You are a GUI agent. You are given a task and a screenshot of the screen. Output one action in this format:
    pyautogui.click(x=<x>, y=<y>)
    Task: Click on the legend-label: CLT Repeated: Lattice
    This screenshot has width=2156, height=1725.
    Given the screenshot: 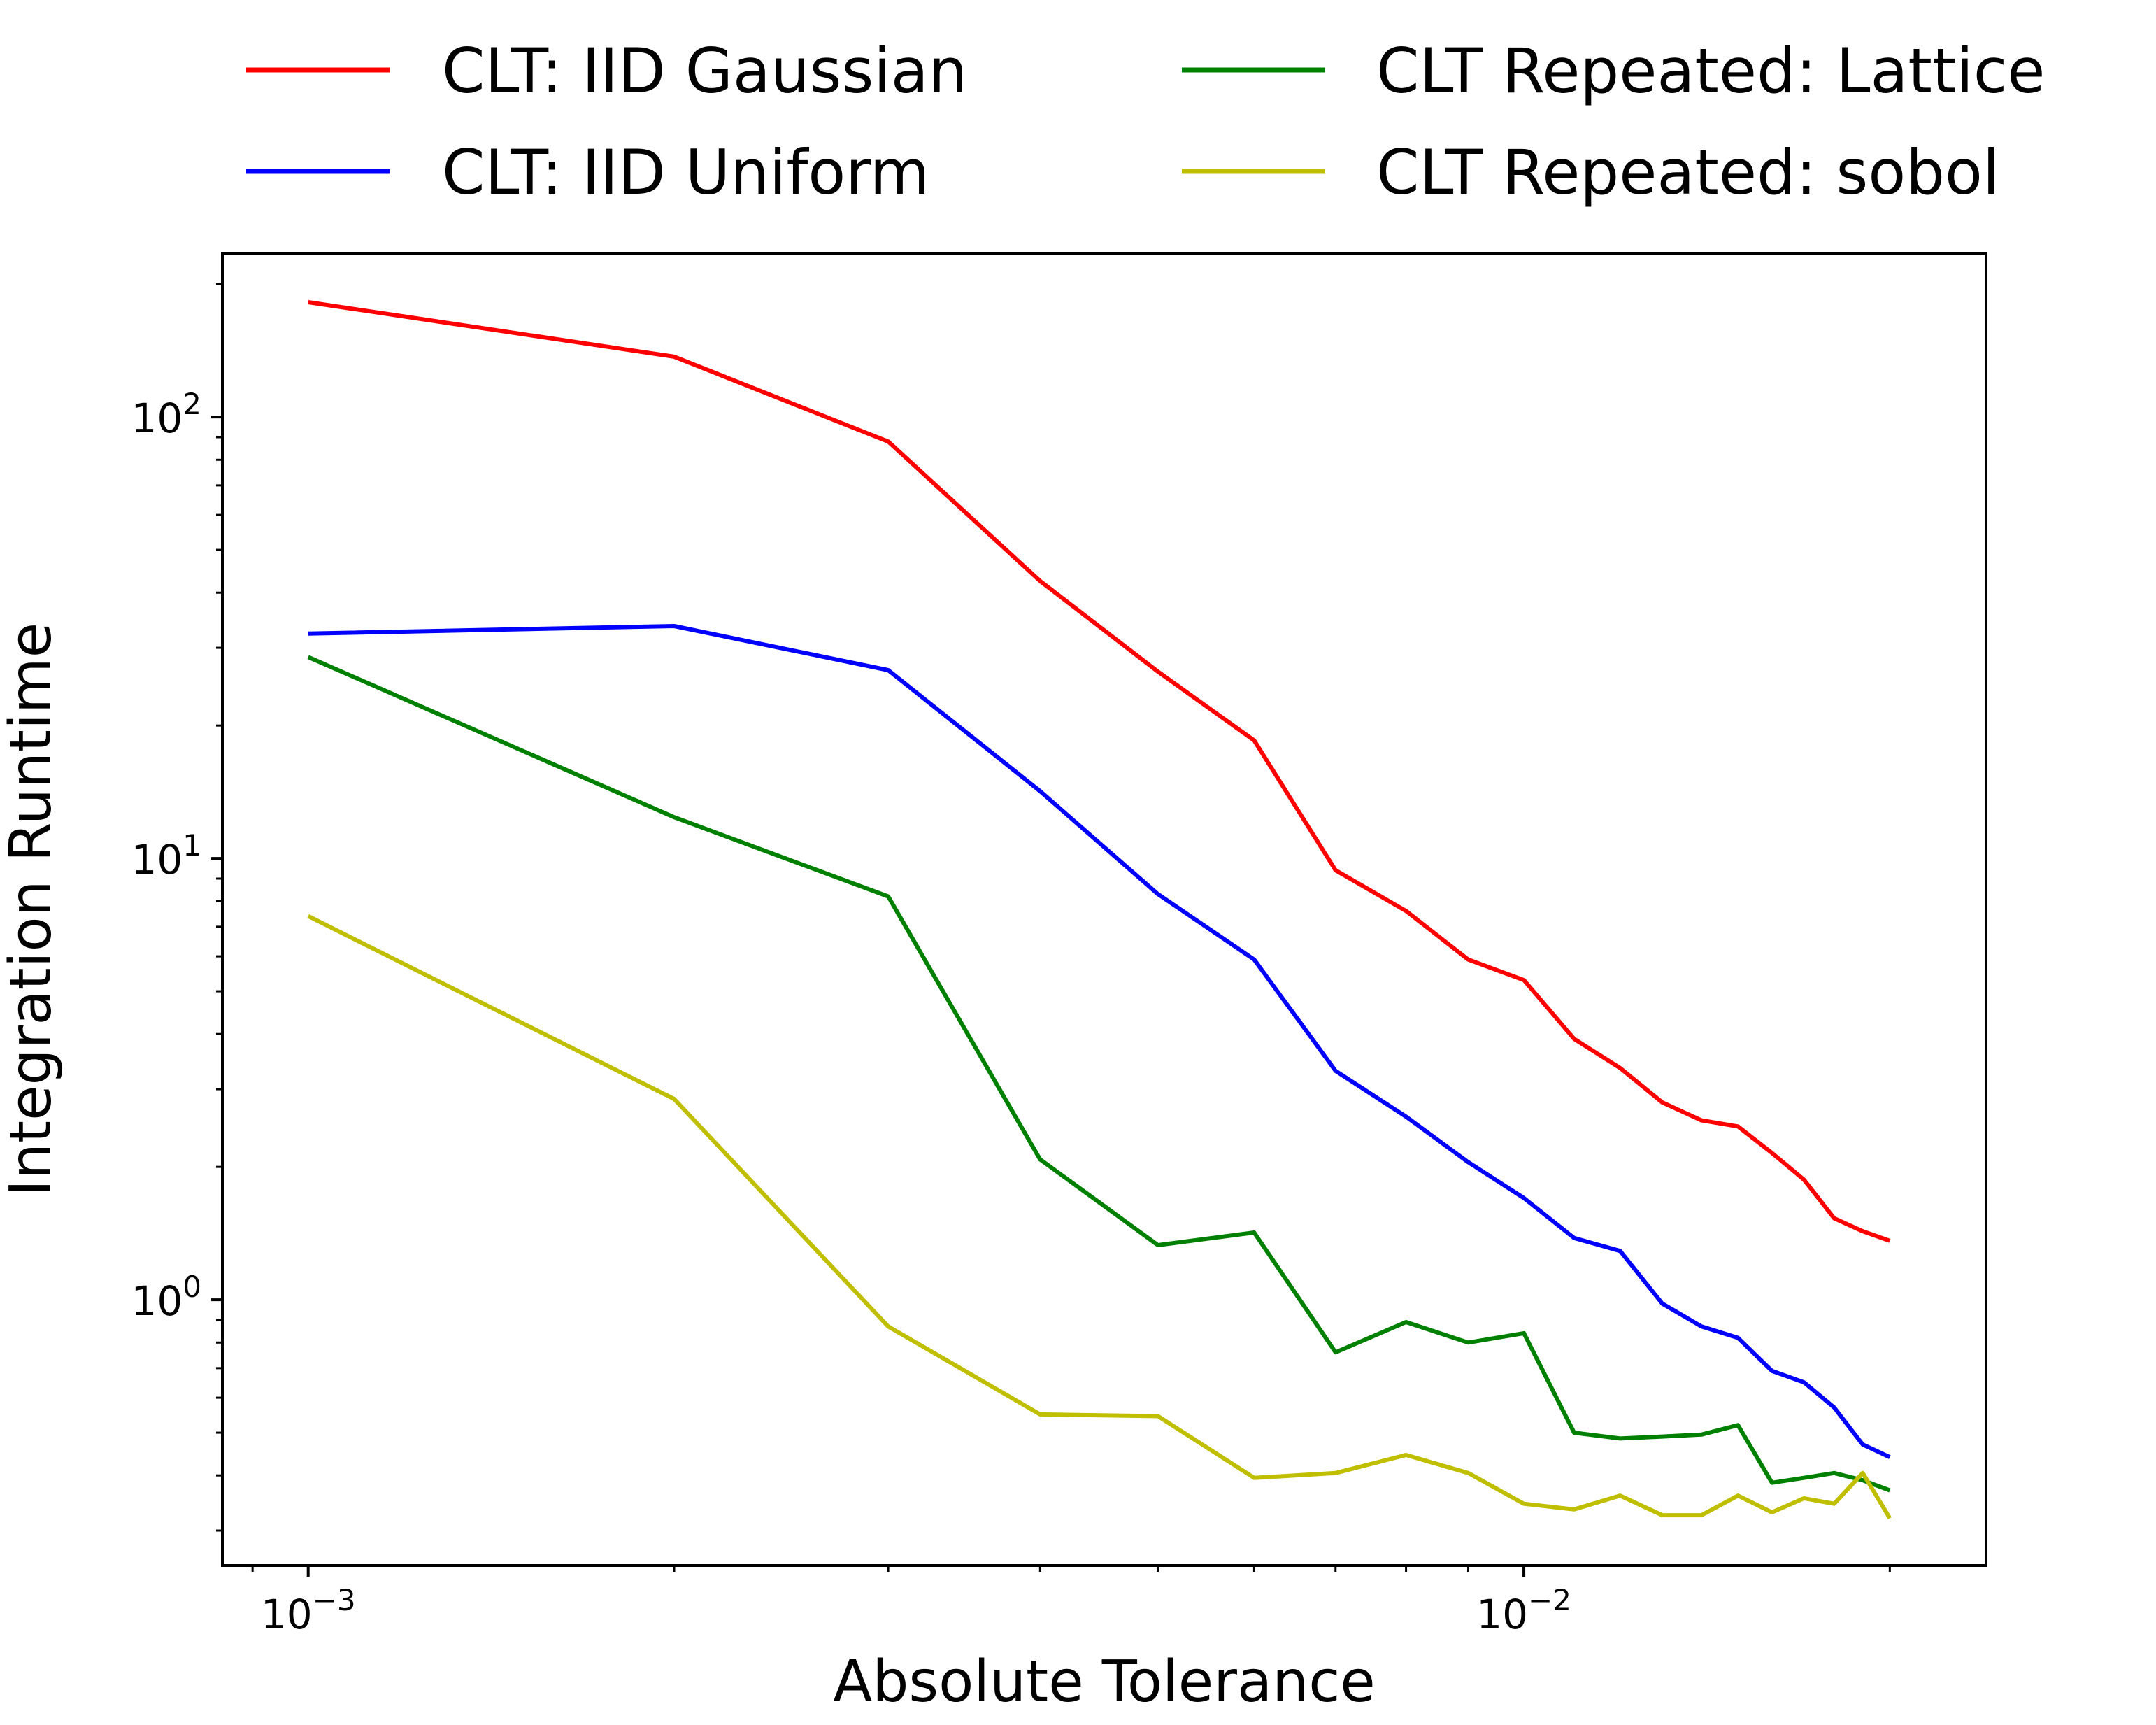 What is the action you would take?
    pyautogui.click(x=1710, y=71)
    